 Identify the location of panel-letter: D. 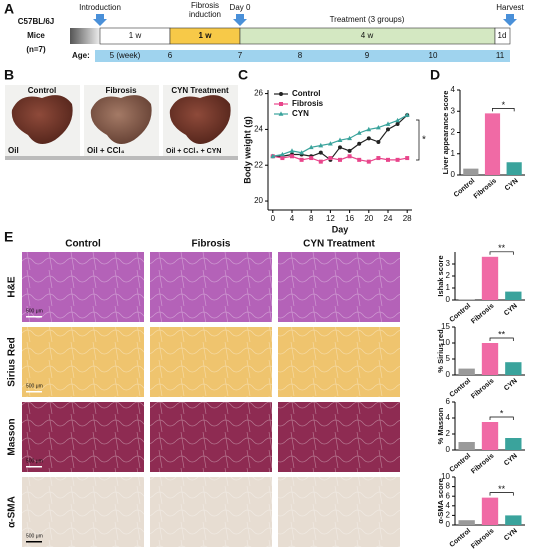
(435, 75).